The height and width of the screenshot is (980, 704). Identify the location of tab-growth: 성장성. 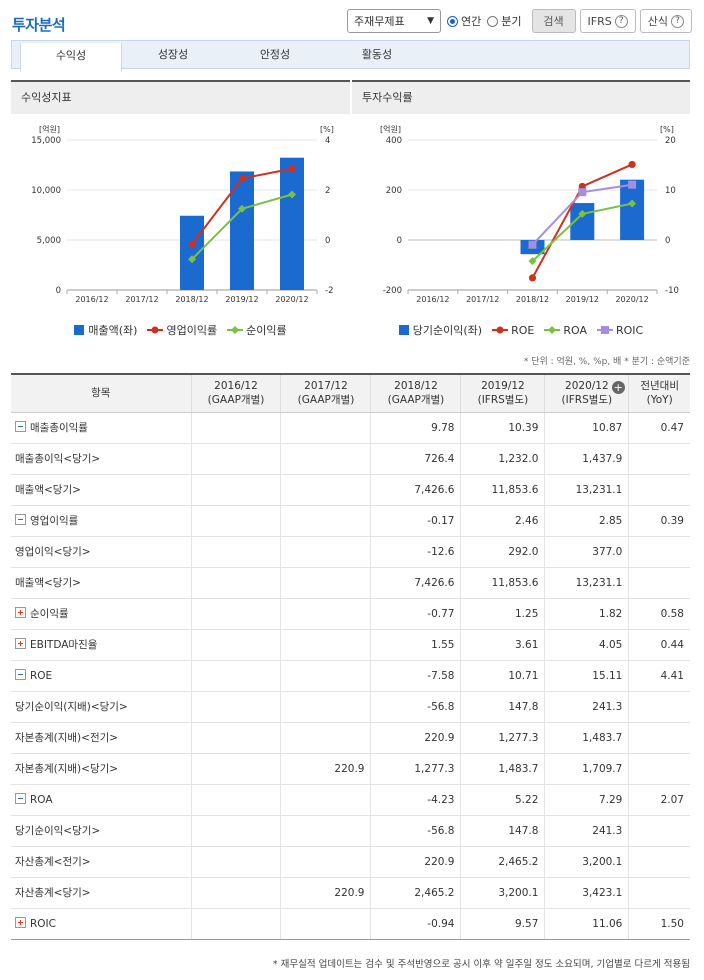
(173, 54).